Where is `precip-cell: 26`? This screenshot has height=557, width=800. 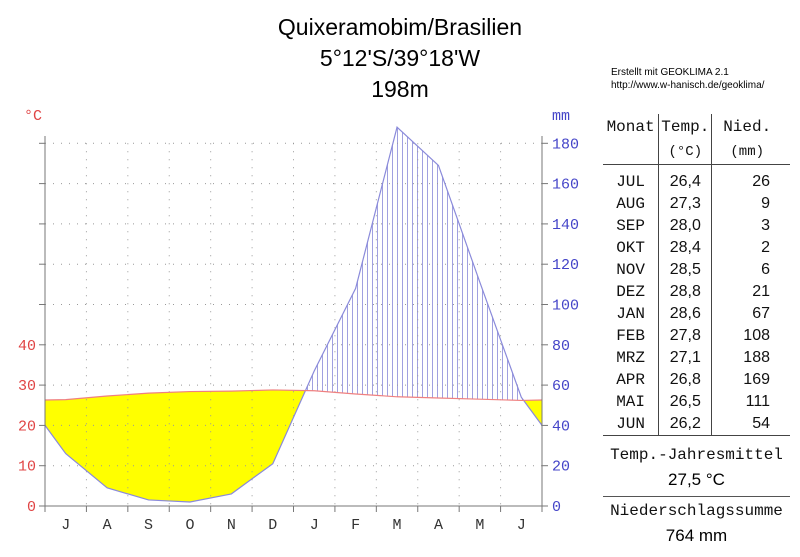 precip-cell: 26 is located at coordinates (750, 178).